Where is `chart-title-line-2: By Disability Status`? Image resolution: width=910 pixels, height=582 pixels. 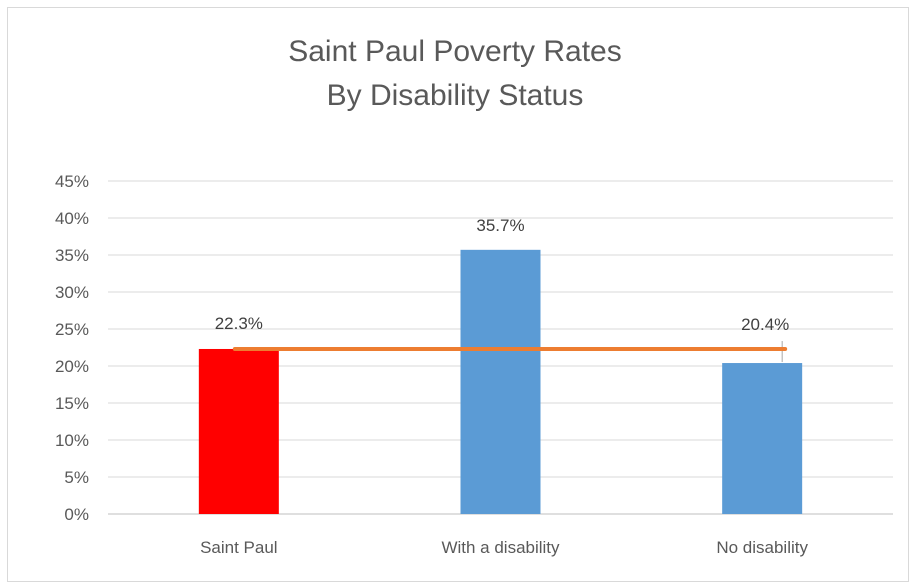
chart-title-line-2: By Disability Status is located at coordinates (455, 95).